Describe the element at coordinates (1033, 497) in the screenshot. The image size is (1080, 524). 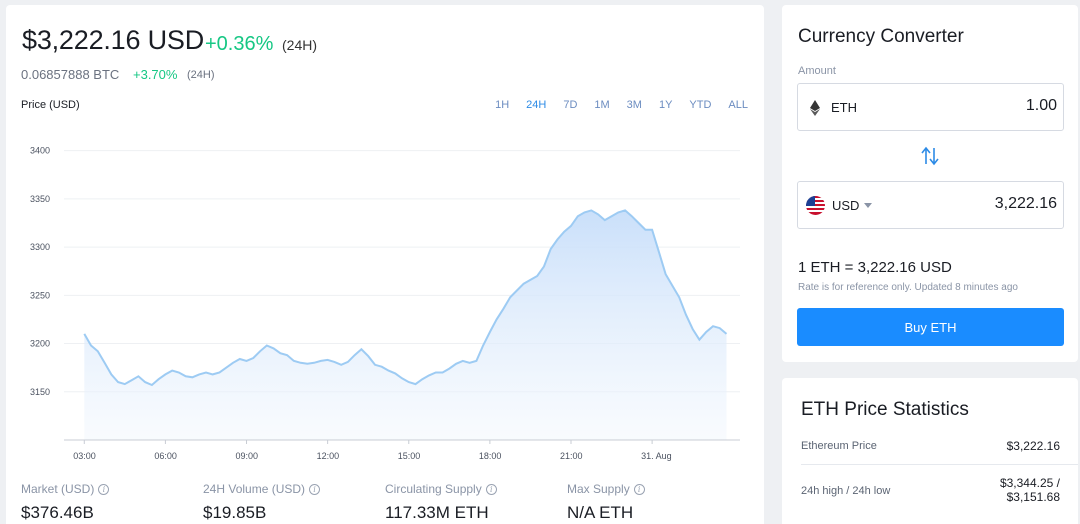
I see `low-value: $3,151.68` at that location.